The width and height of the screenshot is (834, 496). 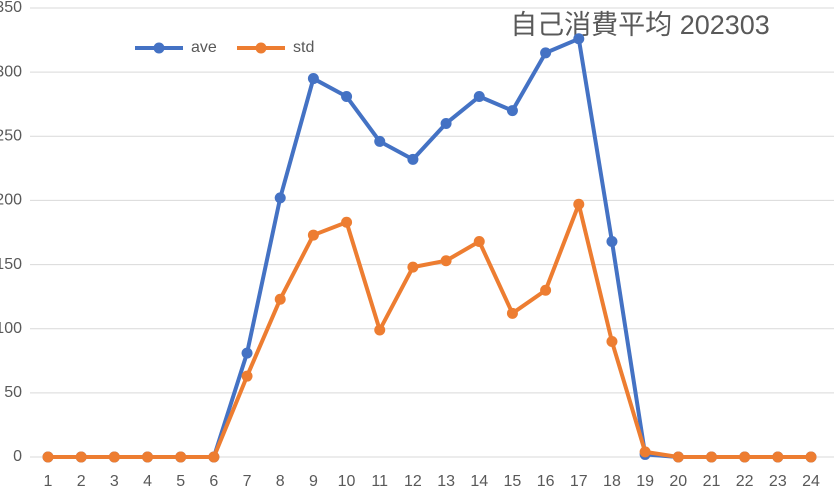 I want to click on x-tick-label: 3, so click(x=114, y=481).